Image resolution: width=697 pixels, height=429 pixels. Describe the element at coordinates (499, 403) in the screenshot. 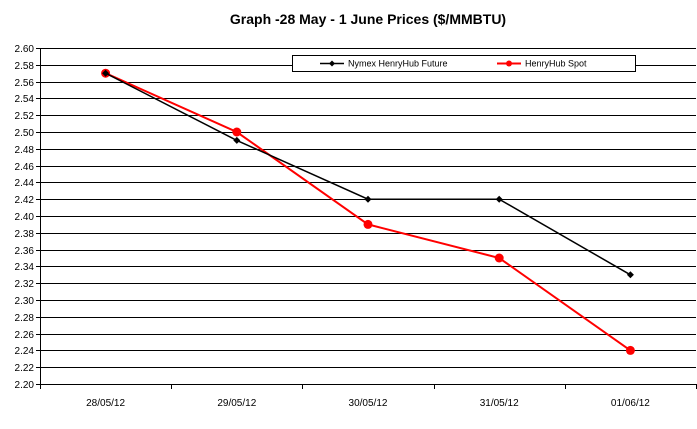

I see `x-tick-label: 31/05/12` at that location.